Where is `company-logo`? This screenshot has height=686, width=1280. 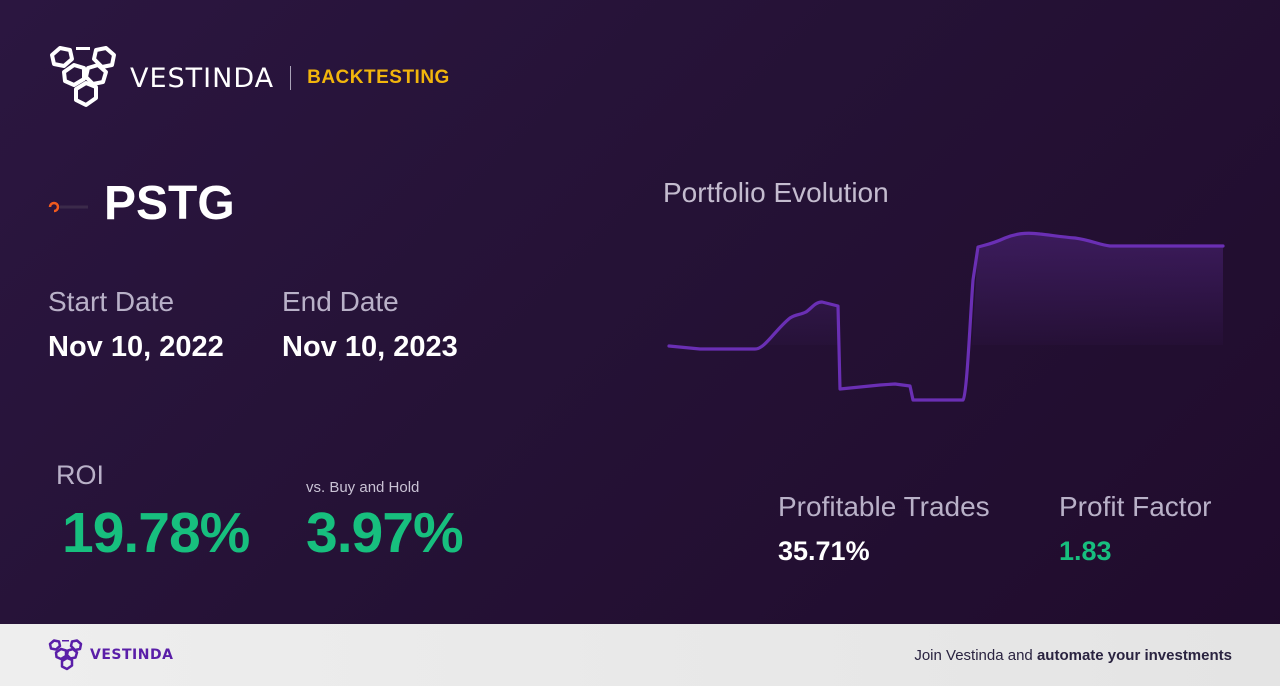 company-logo is located at coordinates (70, 207).